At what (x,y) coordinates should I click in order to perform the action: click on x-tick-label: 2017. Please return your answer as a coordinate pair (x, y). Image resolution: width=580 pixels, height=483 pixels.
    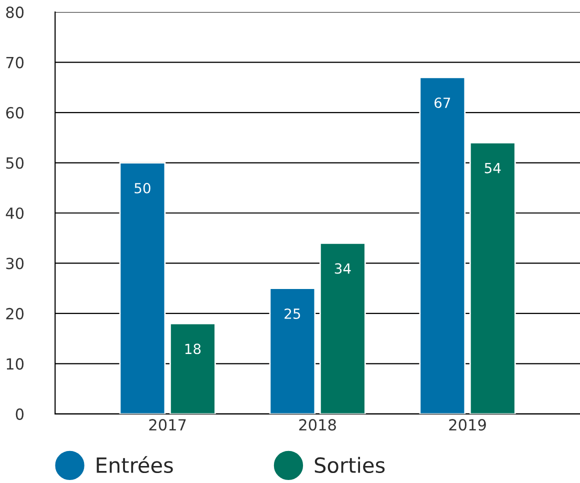
    Looking at the image, I should click on (167, 425).